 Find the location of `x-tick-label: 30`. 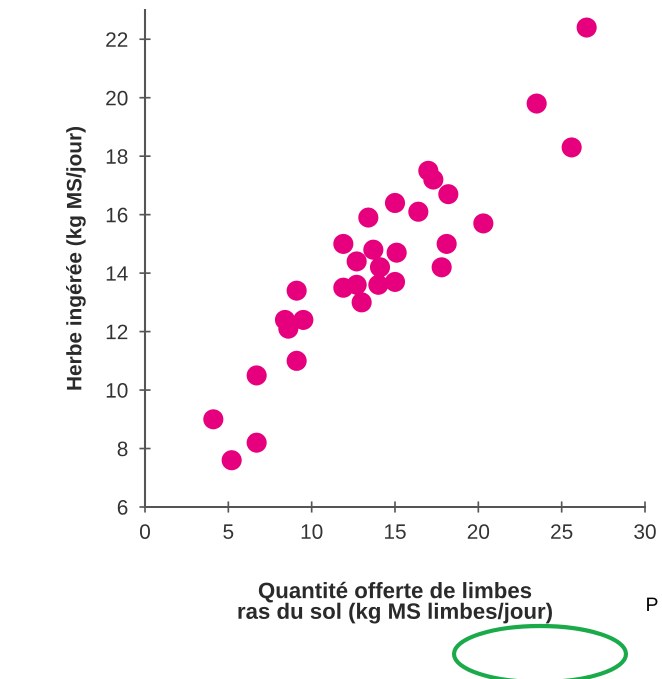

x-tick-label: 30 is located at coordinates (645, 531).